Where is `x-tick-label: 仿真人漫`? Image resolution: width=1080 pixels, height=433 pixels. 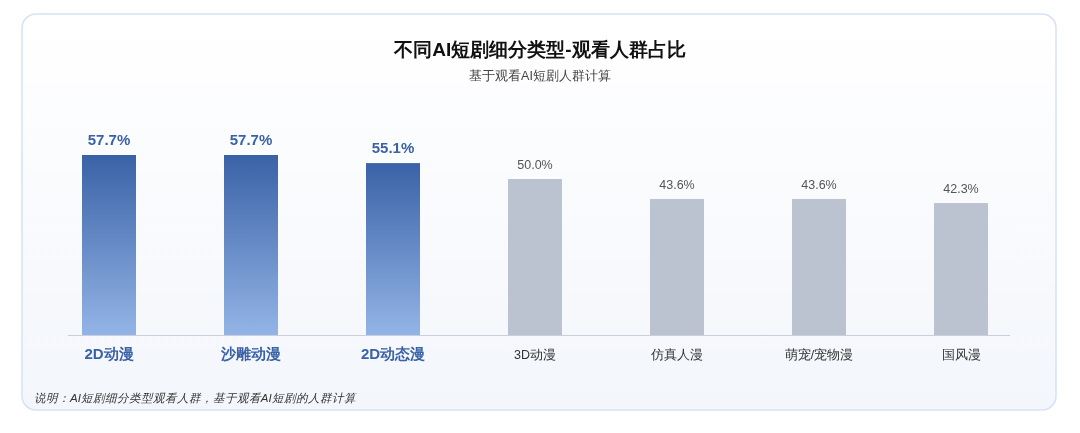
x-tick-label: 仿真人漫 is located at coordinates (676, 355).